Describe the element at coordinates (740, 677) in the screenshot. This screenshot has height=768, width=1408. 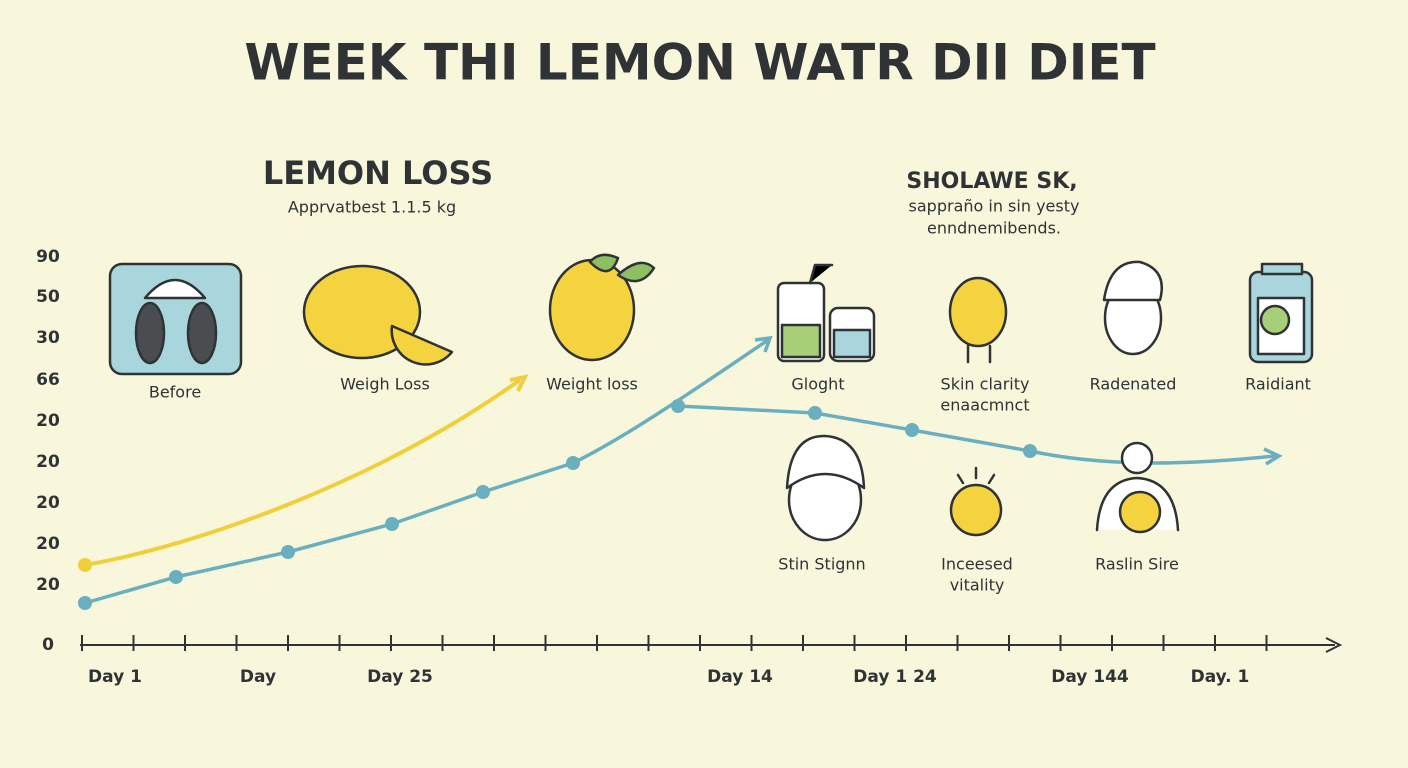
I see `x-label: Day 14` at that location.